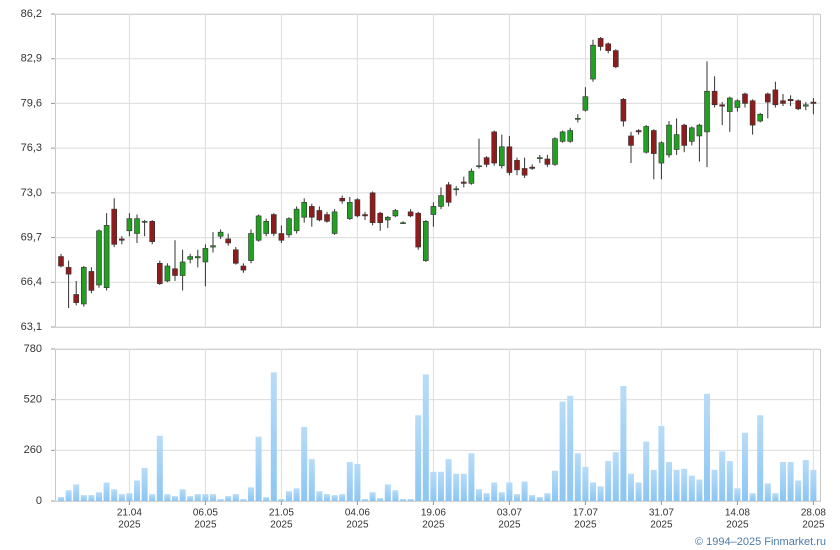 The height and width of the screenshot is (550, 840). I want to click on x-tick-label: 31.07, so click(661, 513).